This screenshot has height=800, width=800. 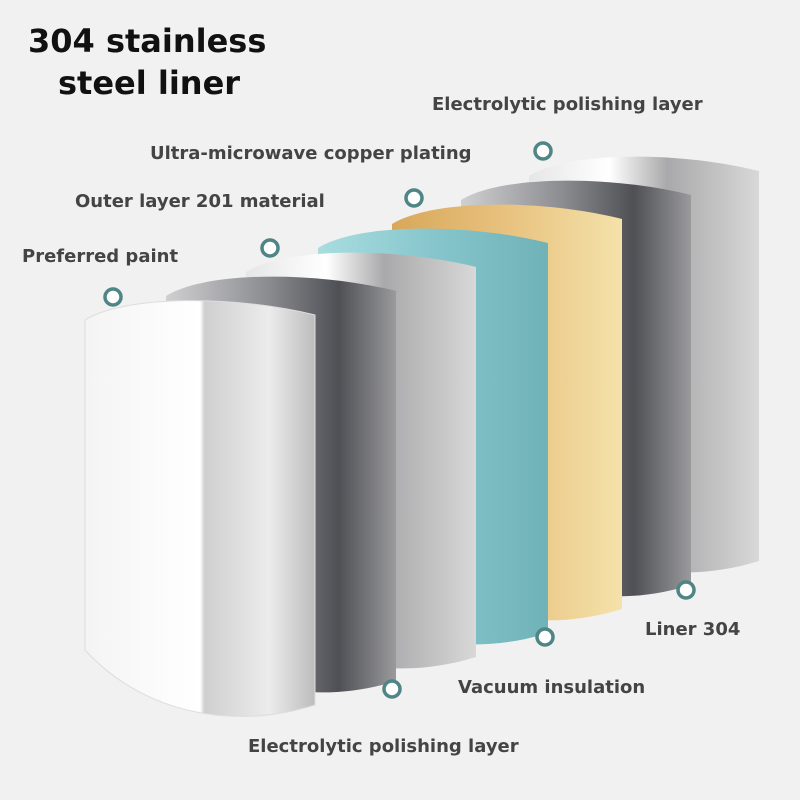 What do you see at coordinates (200, 201) in the screenshot?
I see `label: Outer layer 201 material` at bounding box center [200, 201].